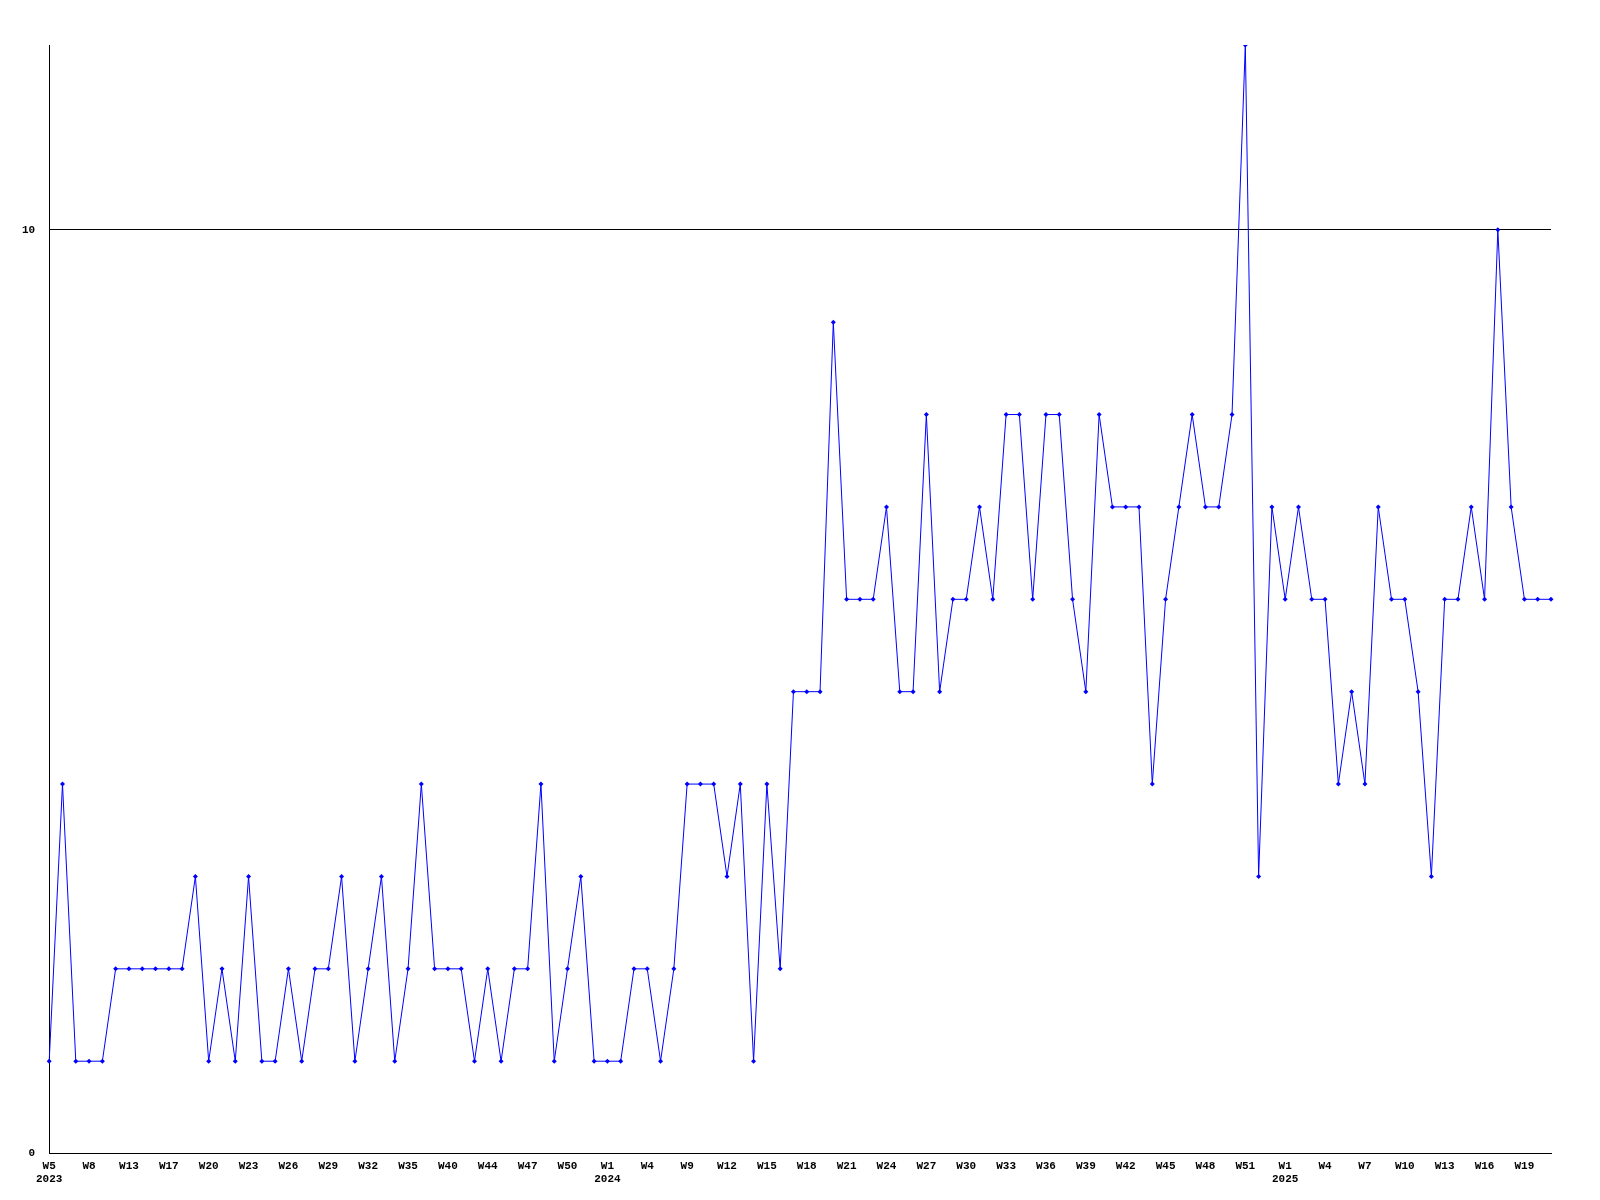 The image size is (1600, 1200). I want to click on x-tick-label: W23, so click(248, 1165).